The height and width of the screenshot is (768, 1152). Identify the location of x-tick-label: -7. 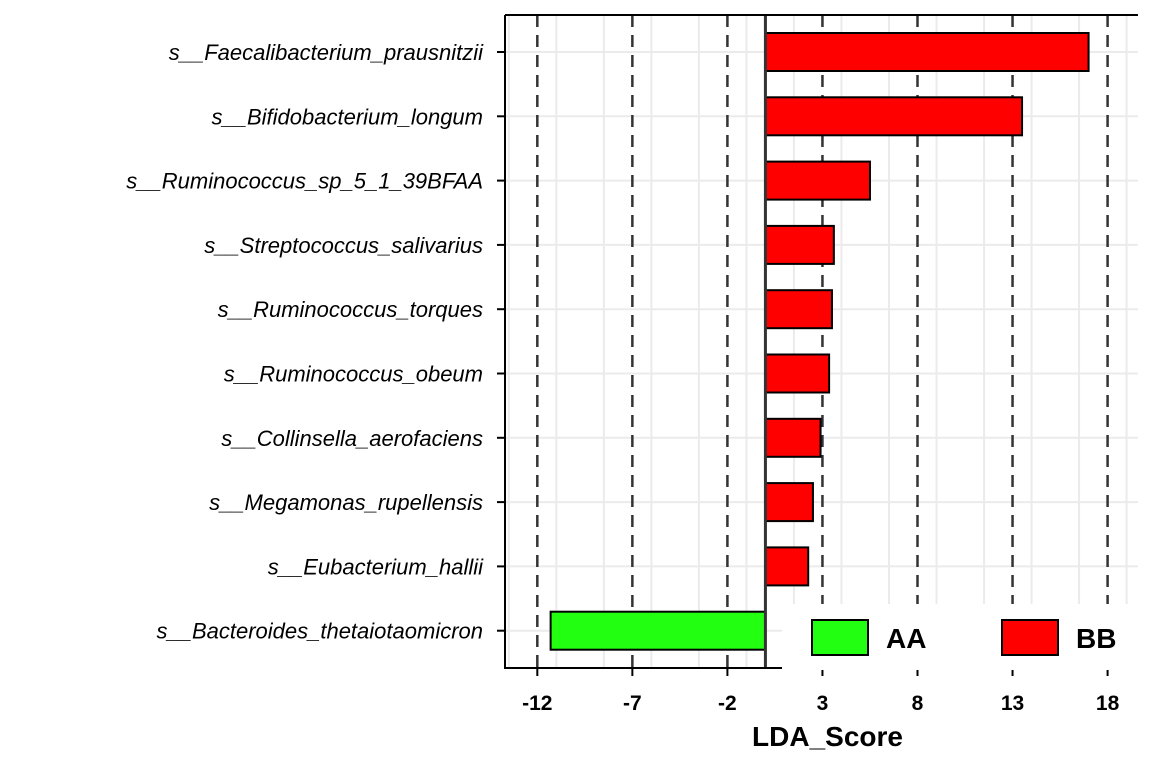
(632, 703).